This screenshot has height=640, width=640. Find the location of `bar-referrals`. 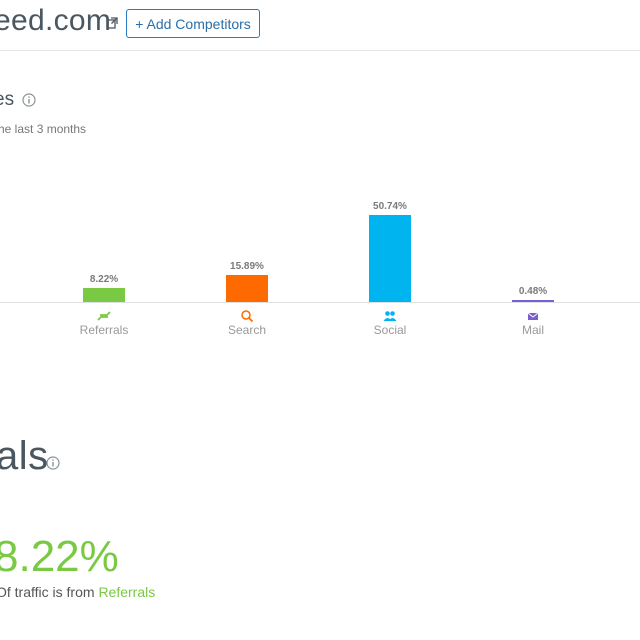

bar-referrals is located at coordinates (104, 294).